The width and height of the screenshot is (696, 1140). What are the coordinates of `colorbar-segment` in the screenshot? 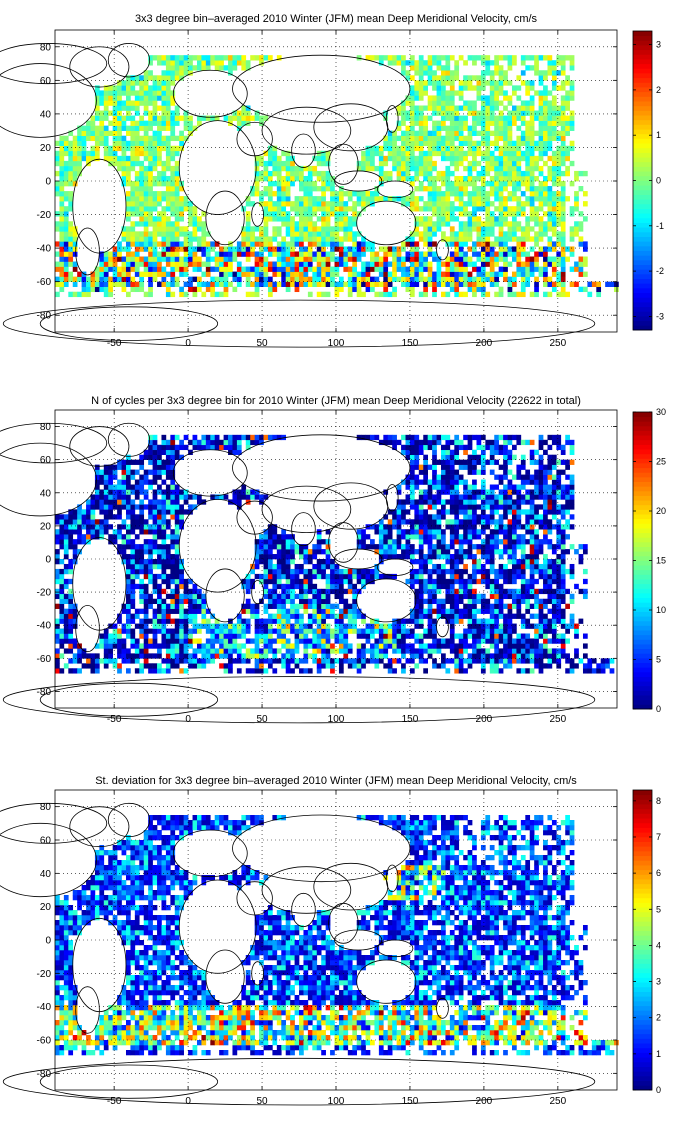 It's located at (642, 220).